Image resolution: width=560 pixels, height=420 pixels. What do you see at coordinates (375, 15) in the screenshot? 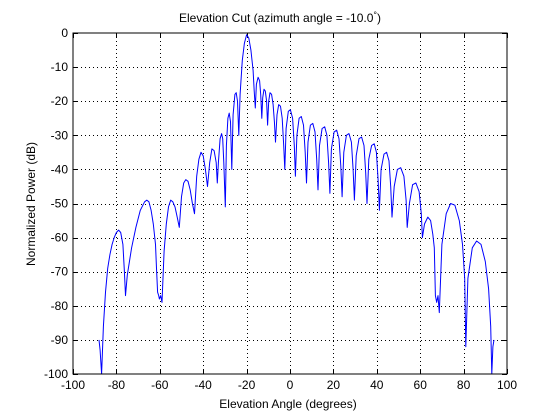
I see `chart-title-degree-mark: °` at bounding box center [375, 15].